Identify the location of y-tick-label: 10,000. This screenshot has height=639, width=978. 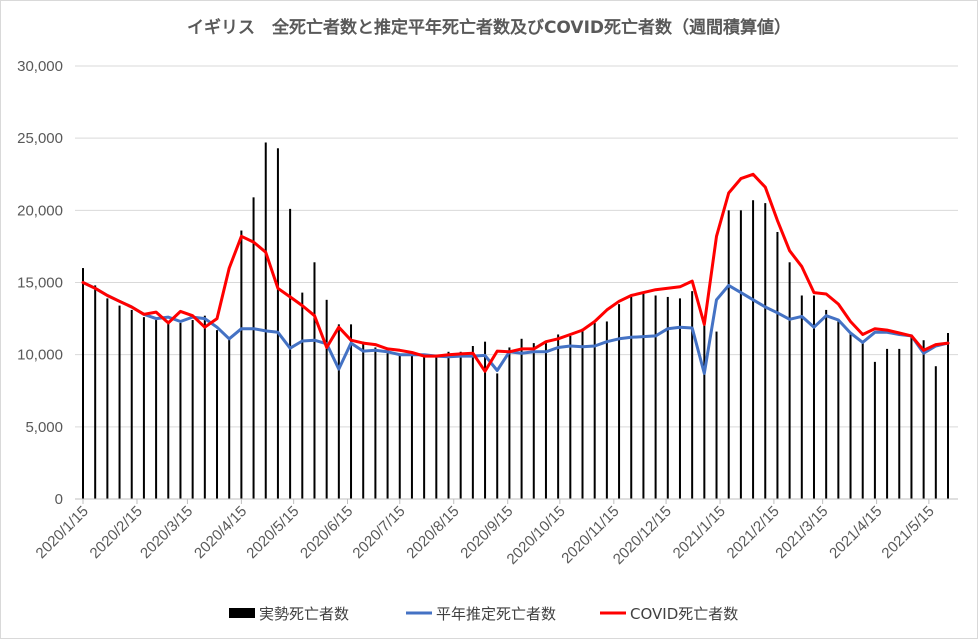
(40, 355).